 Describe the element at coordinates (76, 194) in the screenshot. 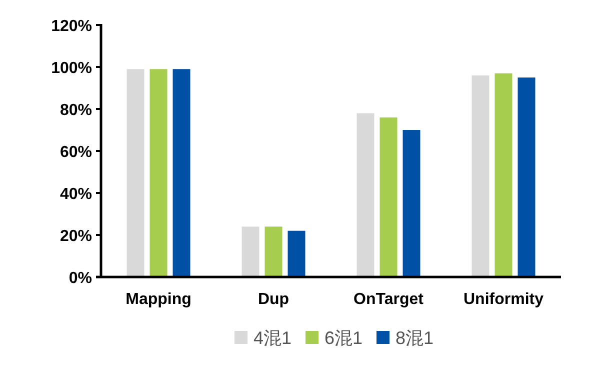

I see `y-tick-label: 40%` at that location.